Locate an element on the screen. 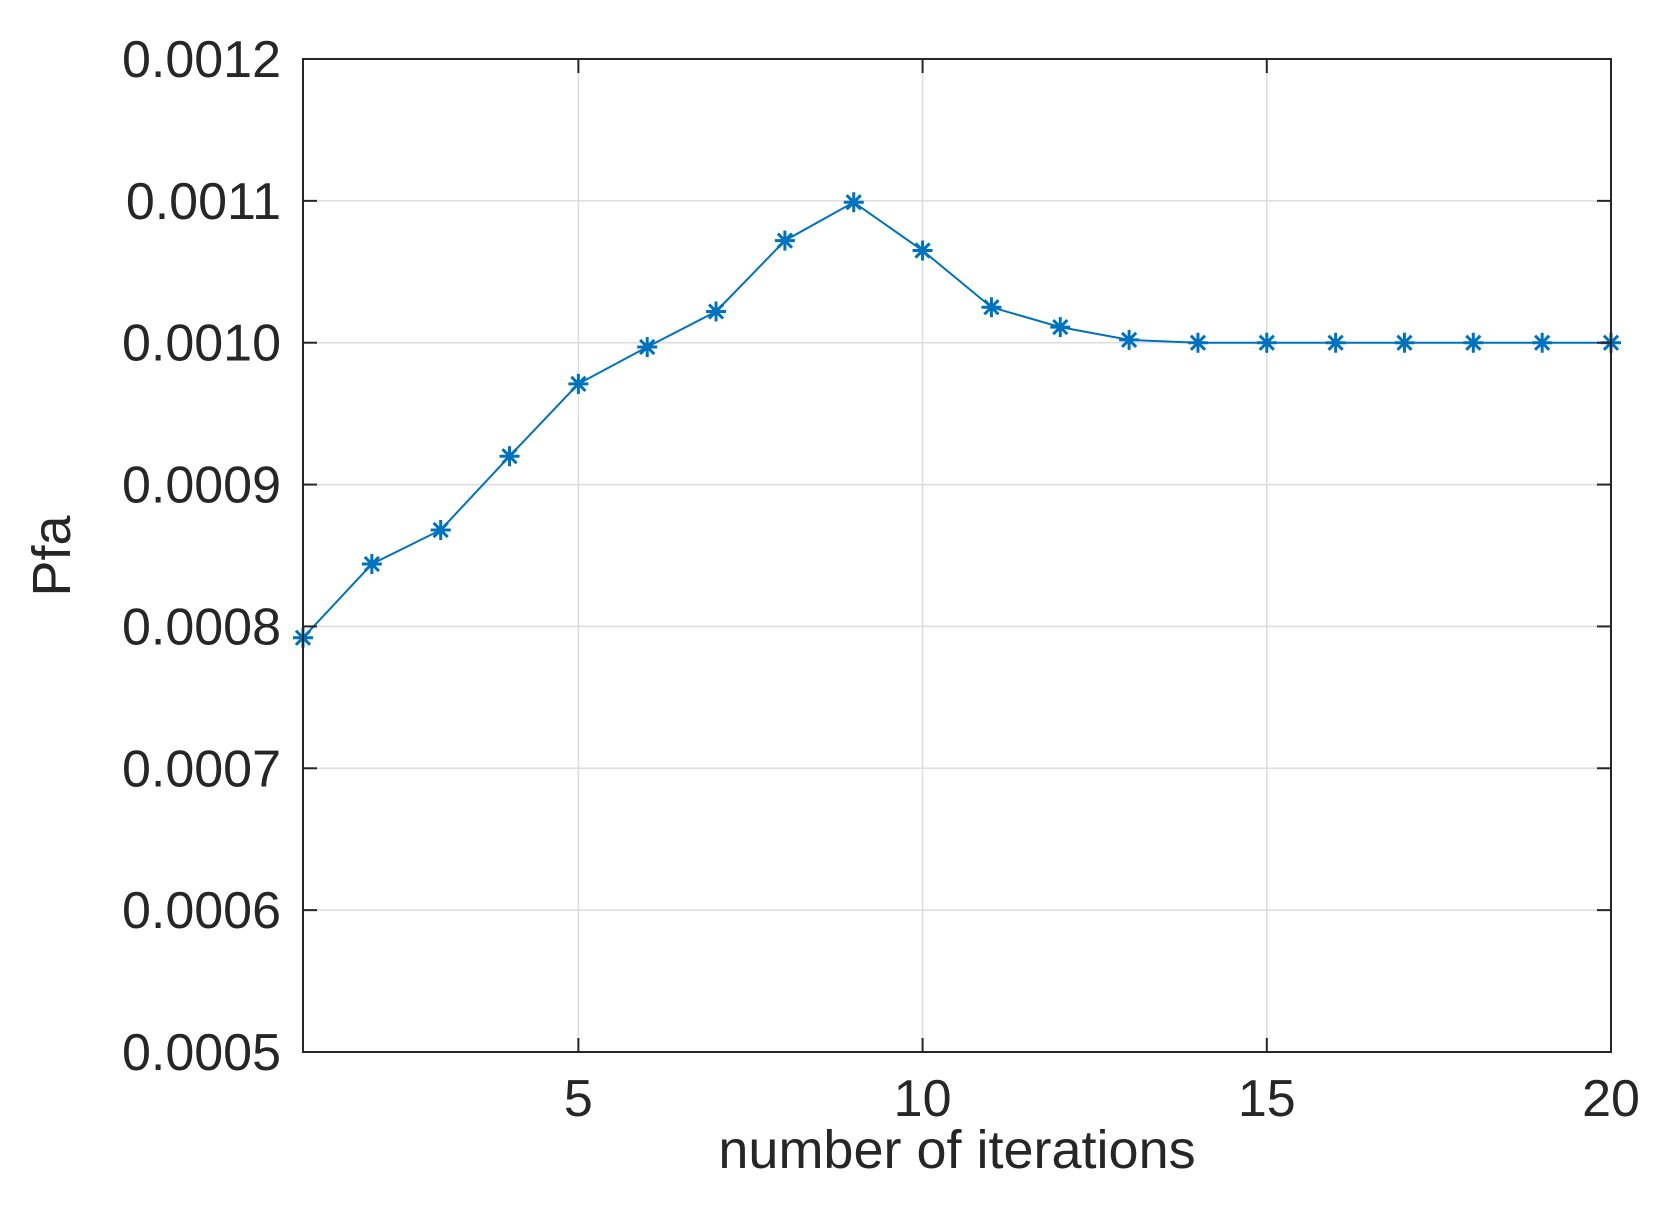  y-tick-label: 0.0005 is located at coordinates (201, 1053).